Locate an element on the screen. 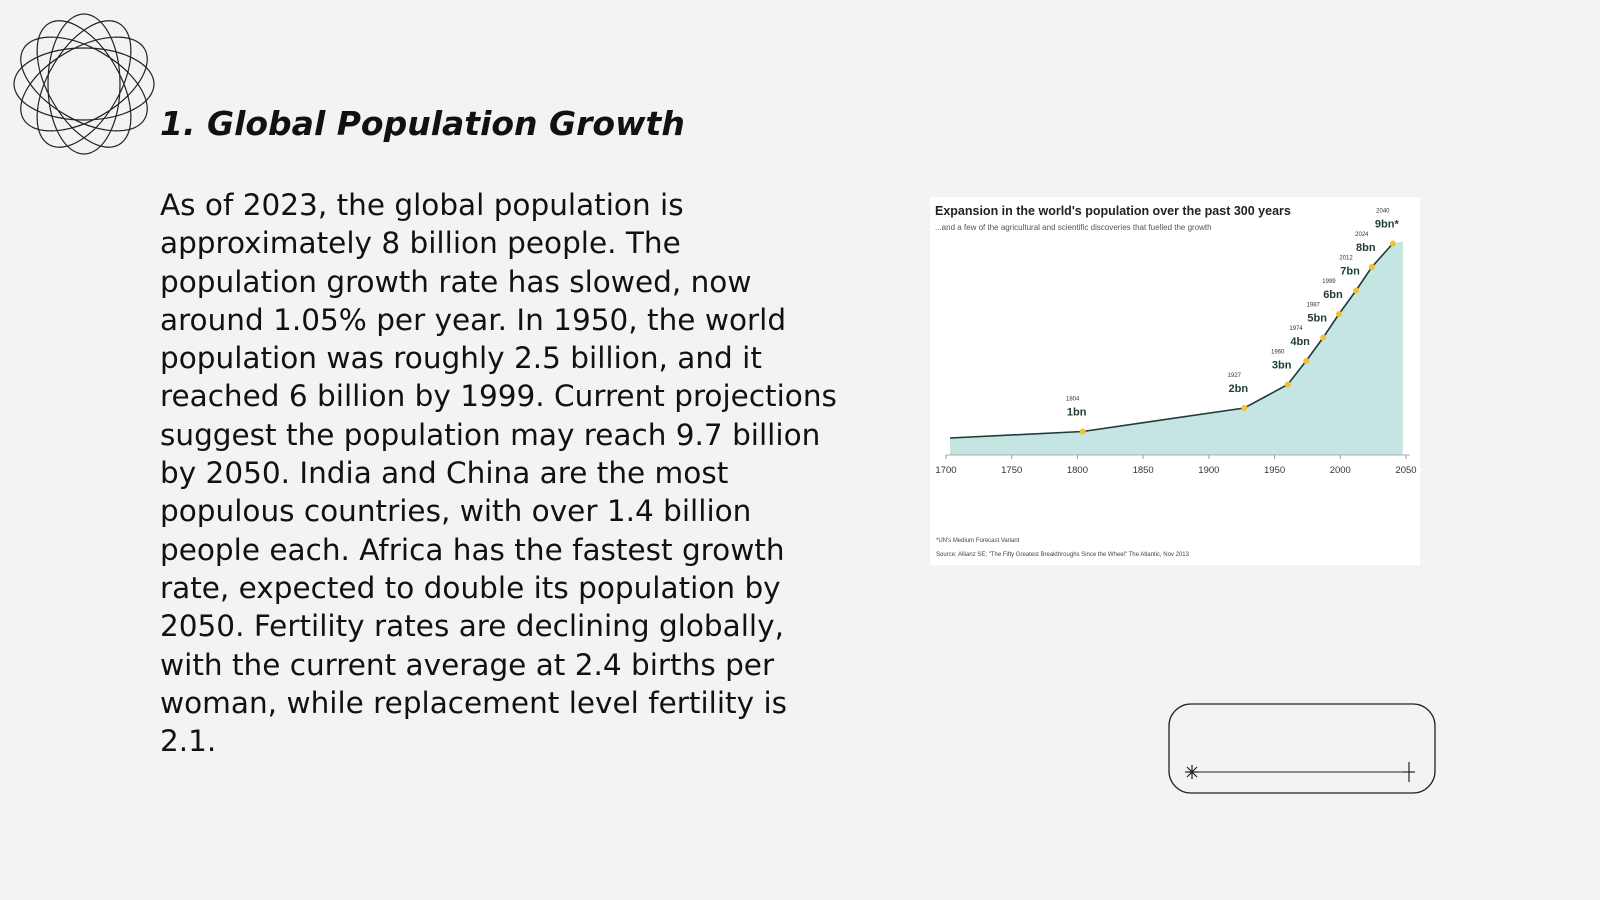 The height and width of the screenshot is (900, 1600). milestone-year: 1960 is located at coordinates (1278, 353).